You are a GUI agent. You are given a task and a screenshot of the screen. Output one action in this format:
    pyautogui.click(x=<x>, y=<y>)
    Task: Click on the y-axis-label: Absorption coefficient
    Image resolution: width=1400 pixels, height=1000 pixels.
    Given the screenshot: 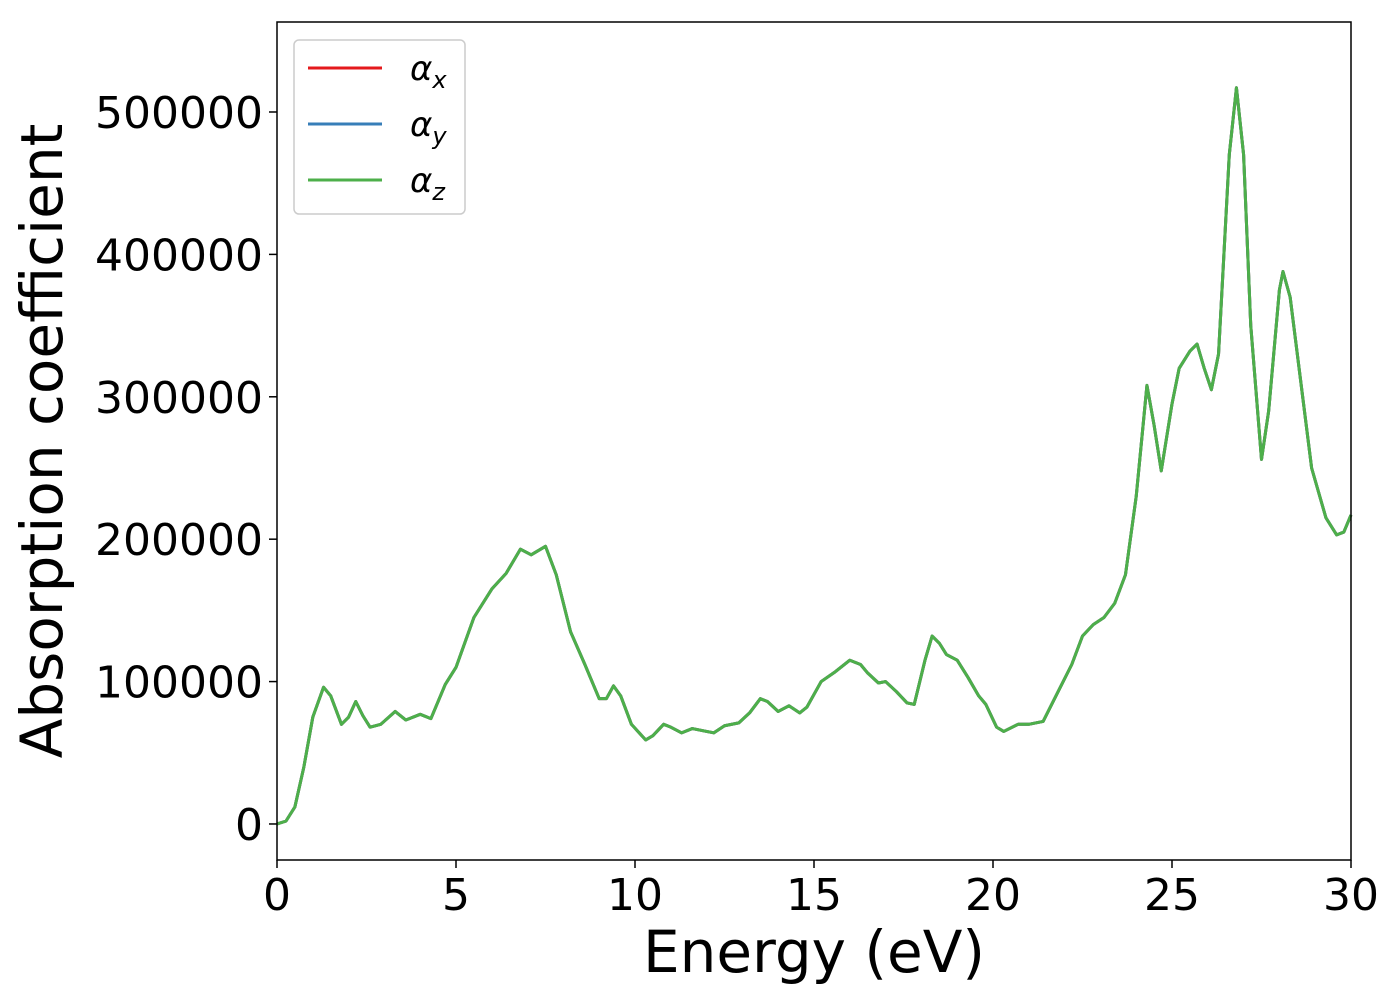 What is the action you would take?
    pyautogui.click(x=42, y=441)
    